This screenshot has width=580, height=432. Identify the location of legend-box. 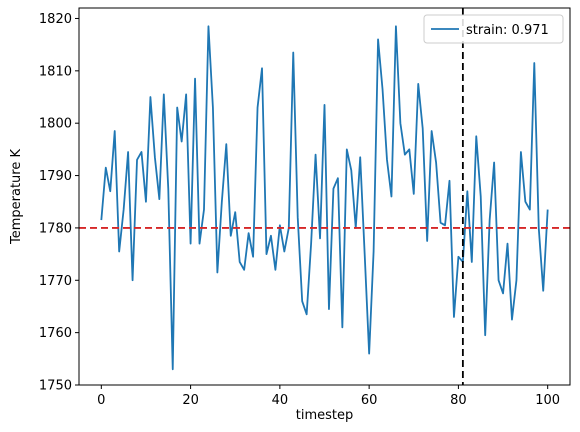
(493, 29).